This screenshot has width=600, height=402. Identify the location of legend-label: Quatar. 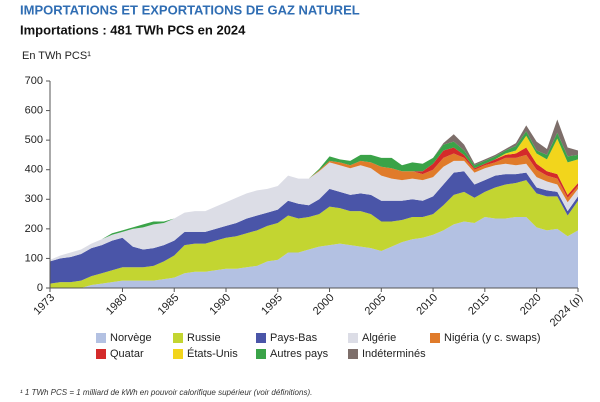
(127, 354).